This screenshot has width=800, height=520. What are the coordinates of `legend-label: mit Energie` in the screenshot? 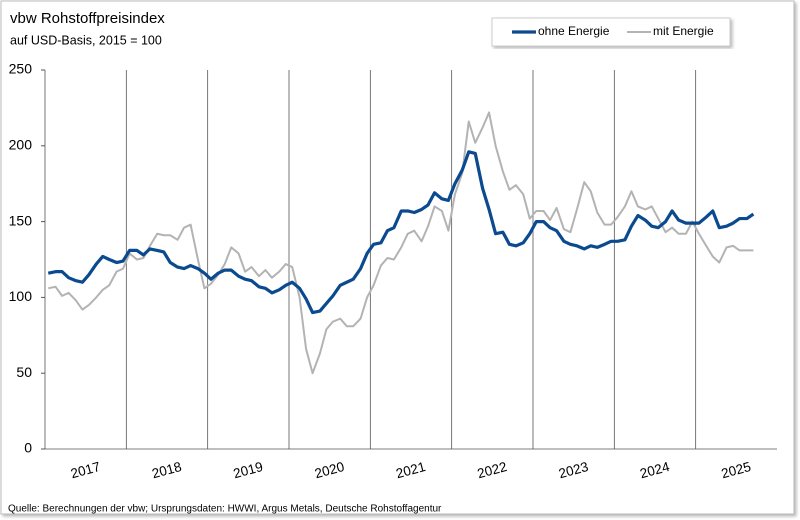 It's located at (683, 31).